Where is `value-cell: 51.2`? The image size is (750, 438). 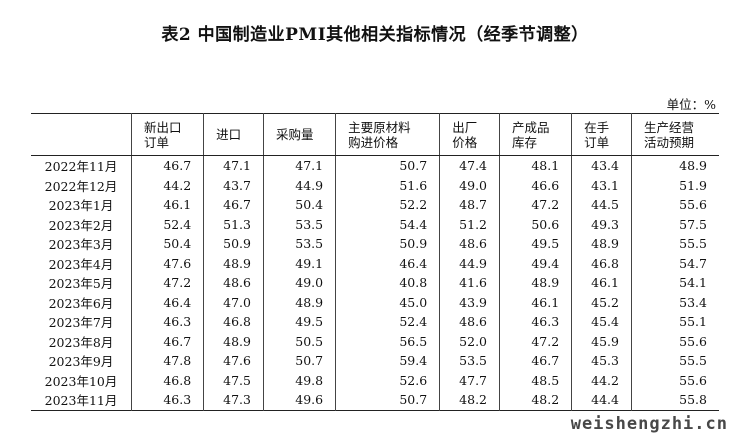 value-cell: 51.2 is located at coordinates (469, 224).